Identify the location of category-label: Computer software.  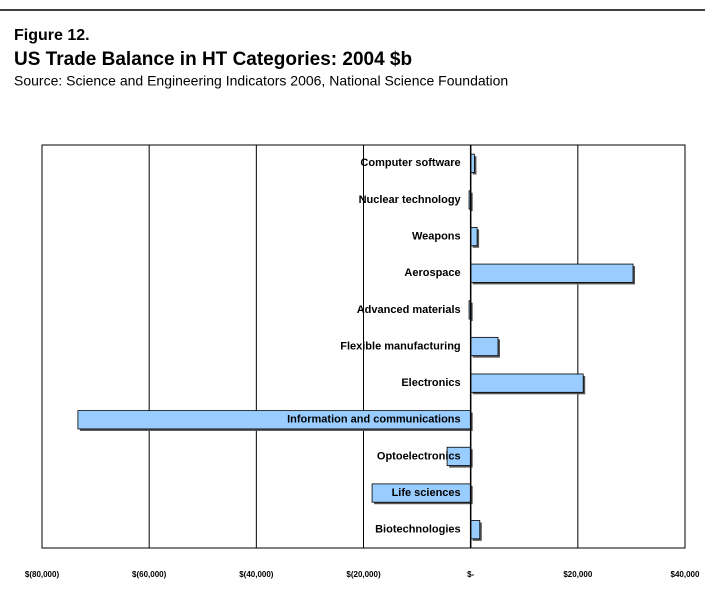
(410, 163).